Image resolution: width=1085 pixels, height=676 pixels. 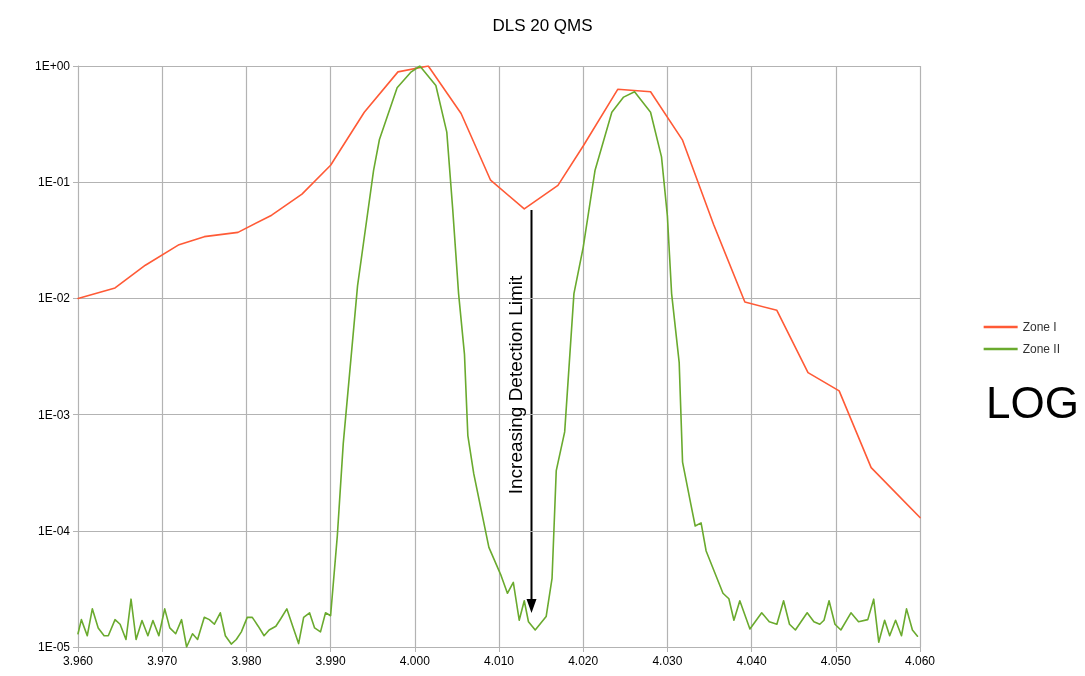 What do you see at coordinates (54, 530) in the screenshot?
I see `y-tick-label: 1E-04` at bounding box center [54, 530].